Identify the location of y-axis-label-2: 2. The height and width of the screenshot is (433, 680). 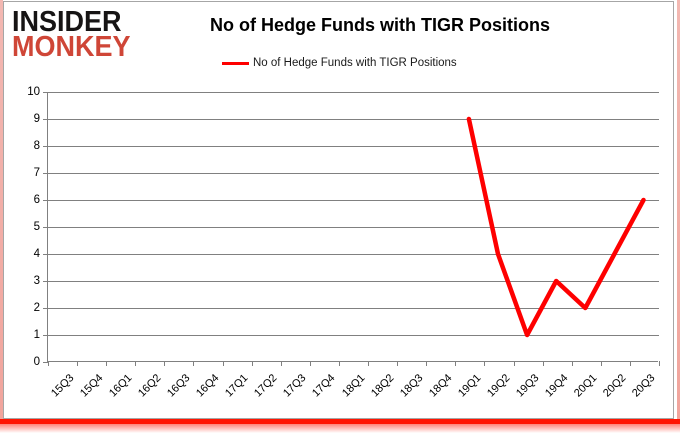
(36, 308).